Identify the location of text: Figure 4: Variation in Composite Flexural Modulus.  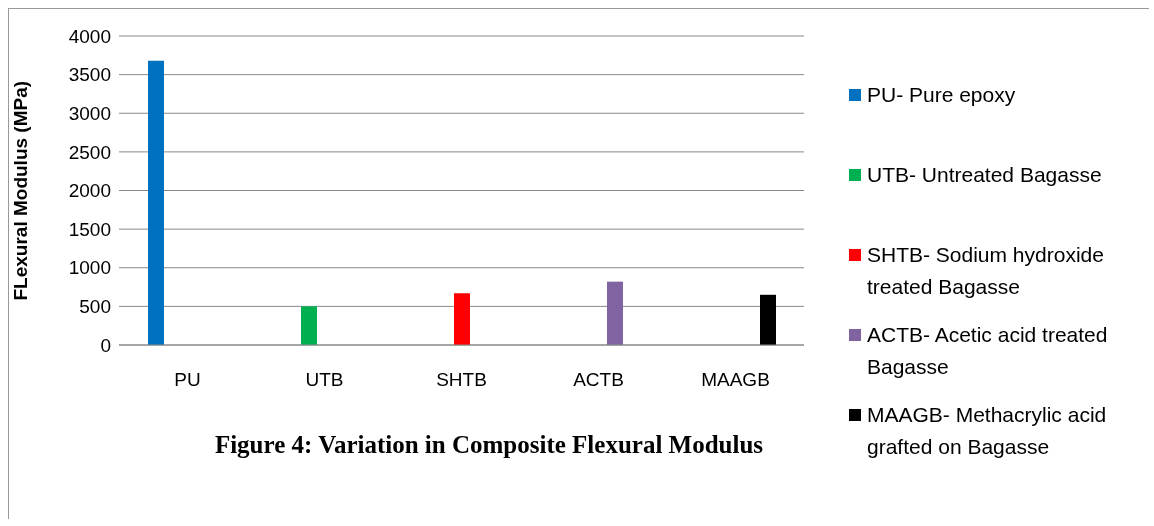
(489, 445).